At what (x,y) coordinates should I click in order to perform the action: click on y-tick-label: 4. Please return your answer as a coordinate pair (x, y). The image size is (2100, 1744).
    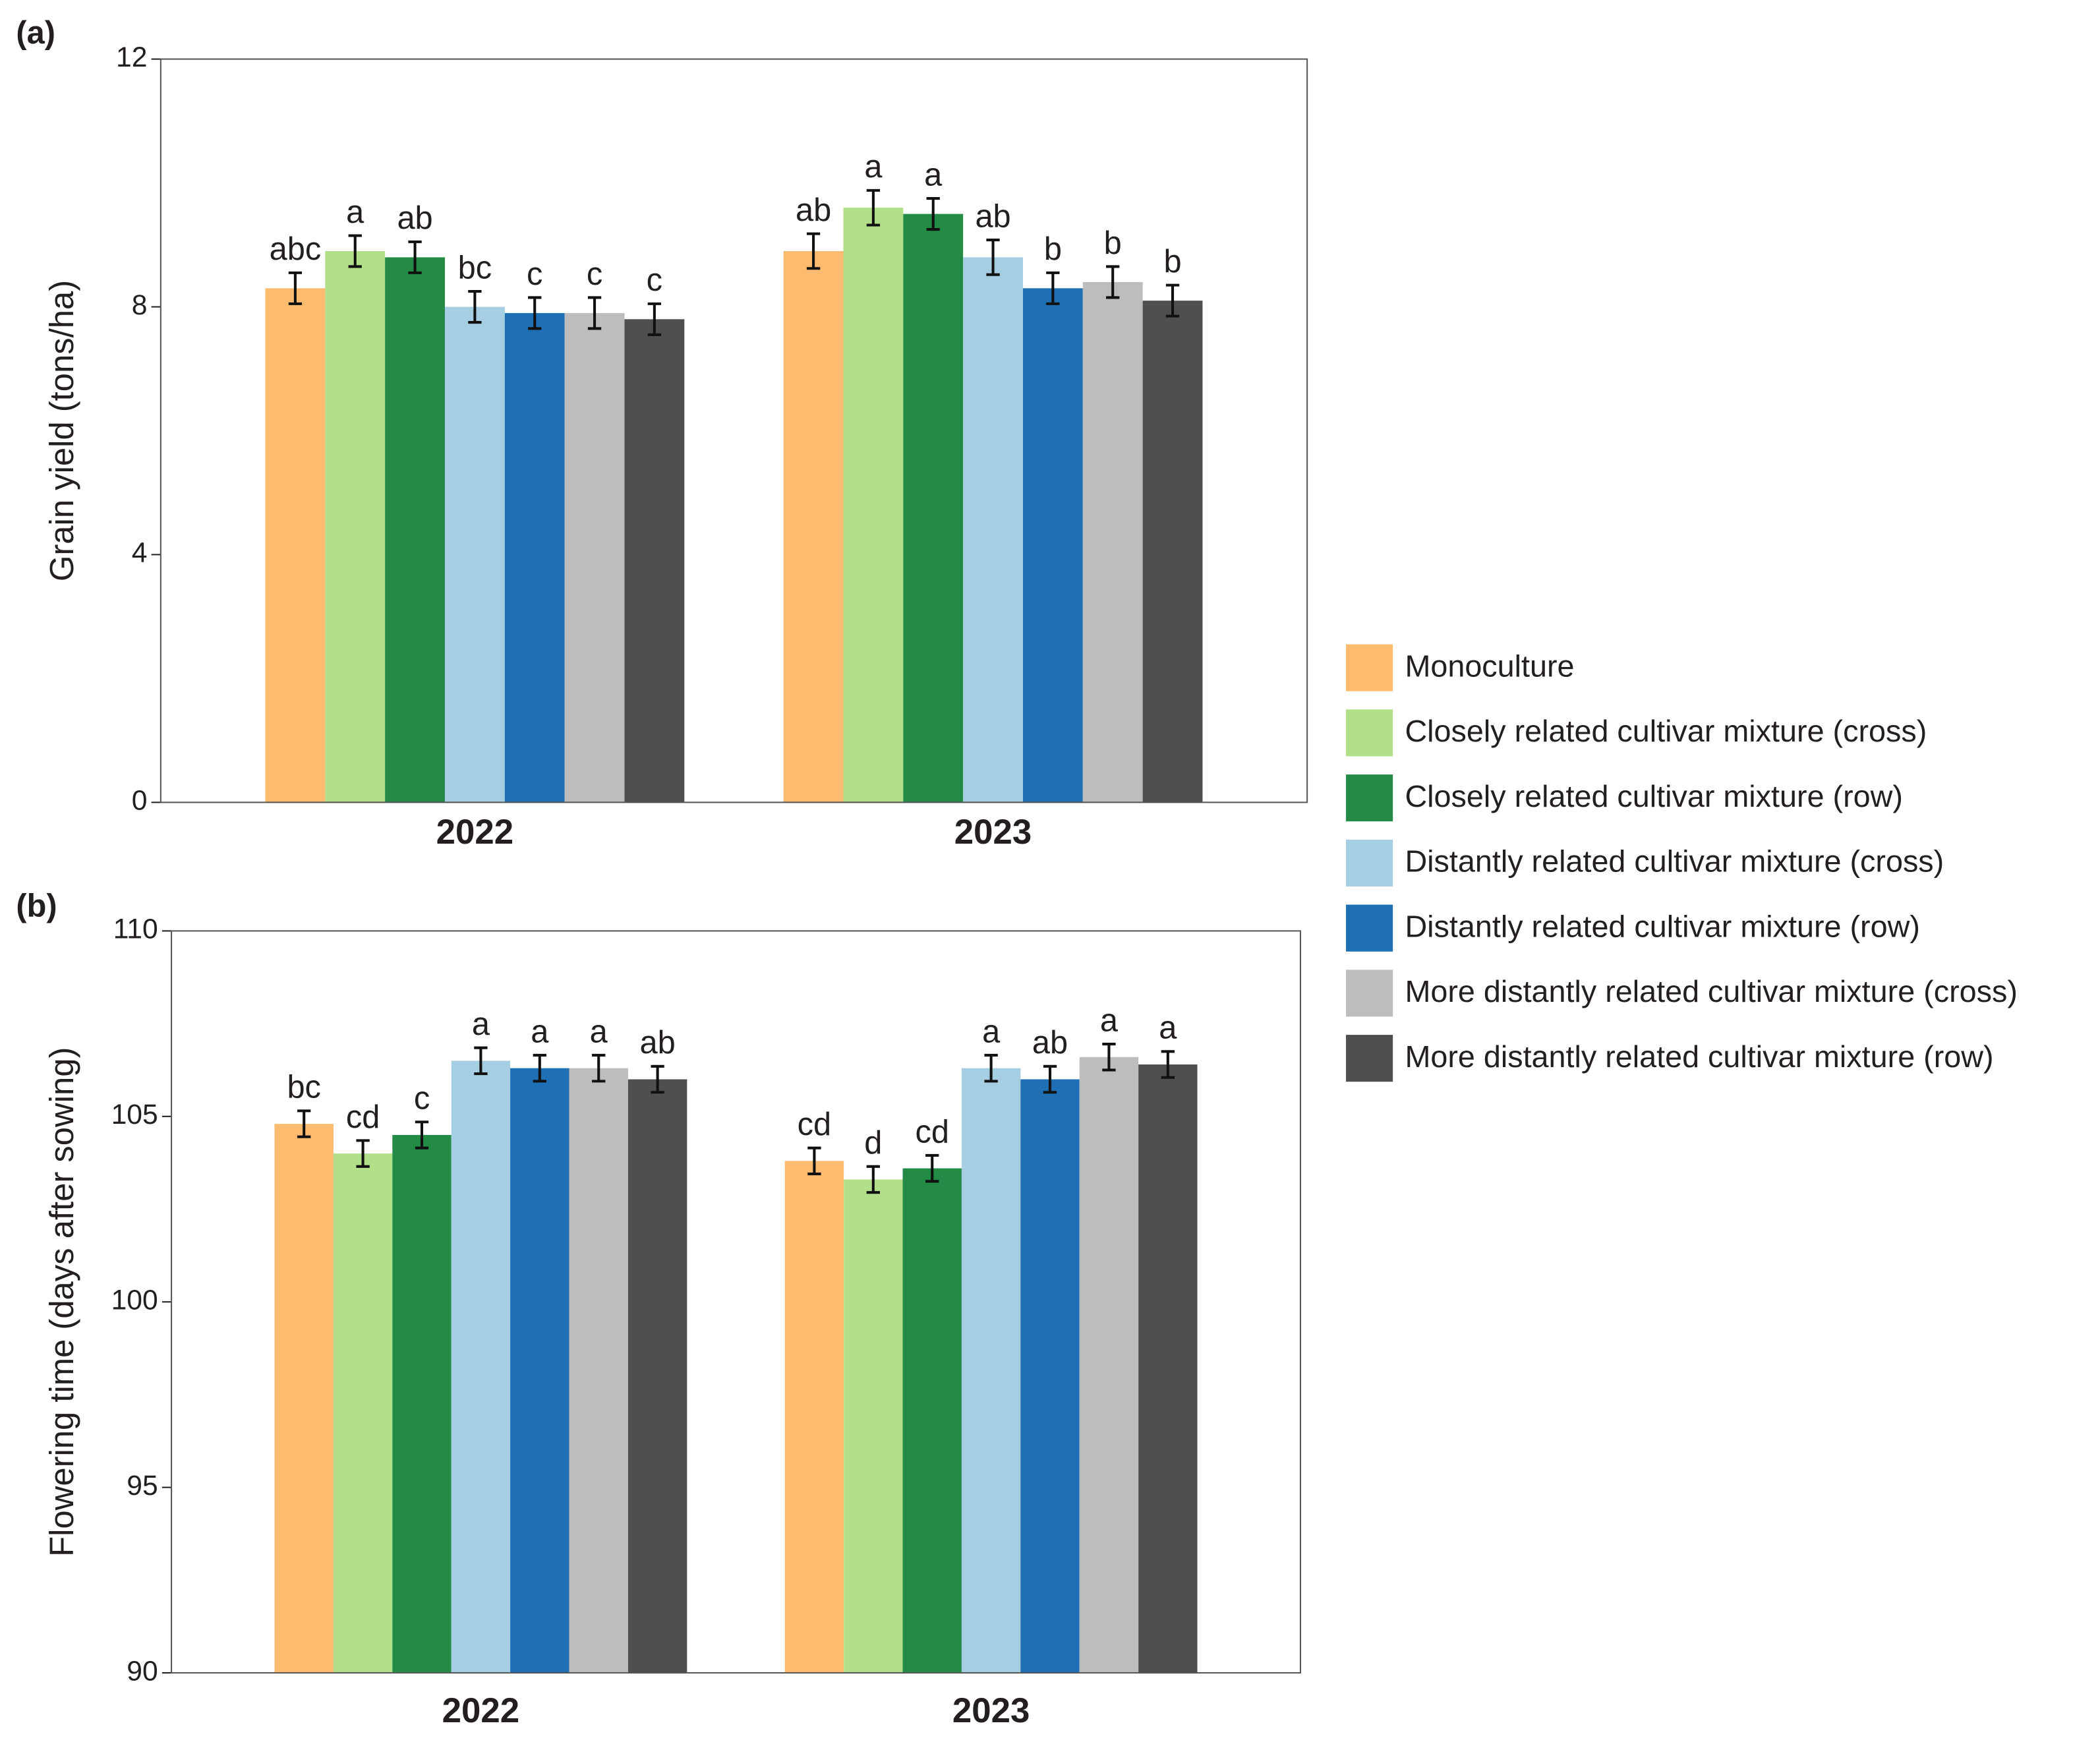
    Looking at the image, I should click on (140, 553).